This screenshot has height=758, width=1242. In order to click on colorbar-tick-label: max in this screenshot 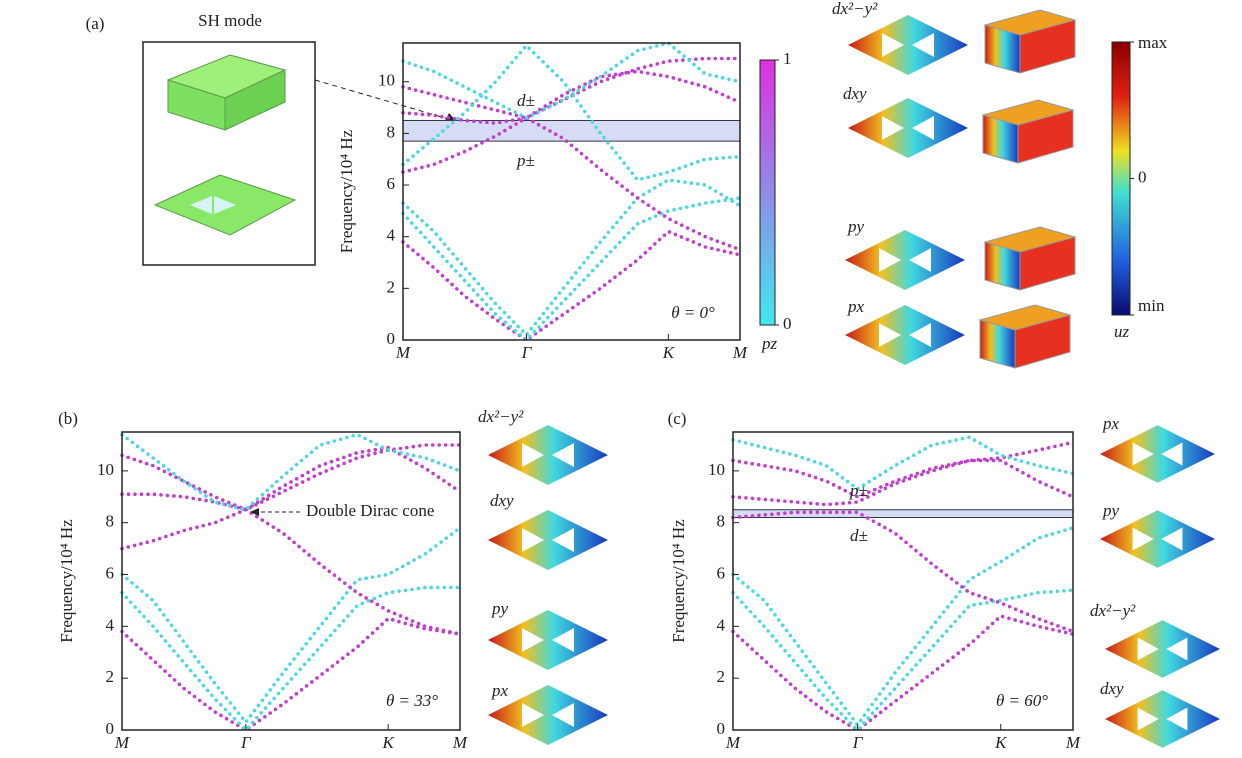, I will do `click(1153, 42)`.